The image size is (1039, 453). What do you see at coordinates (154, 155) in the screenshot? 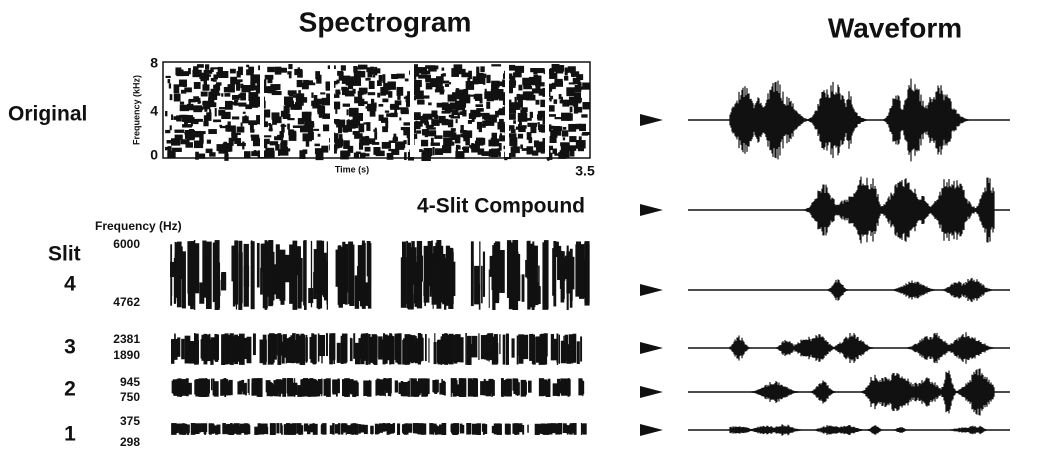
I see `y-tick-label: 0` at bounding box center [154, 155].